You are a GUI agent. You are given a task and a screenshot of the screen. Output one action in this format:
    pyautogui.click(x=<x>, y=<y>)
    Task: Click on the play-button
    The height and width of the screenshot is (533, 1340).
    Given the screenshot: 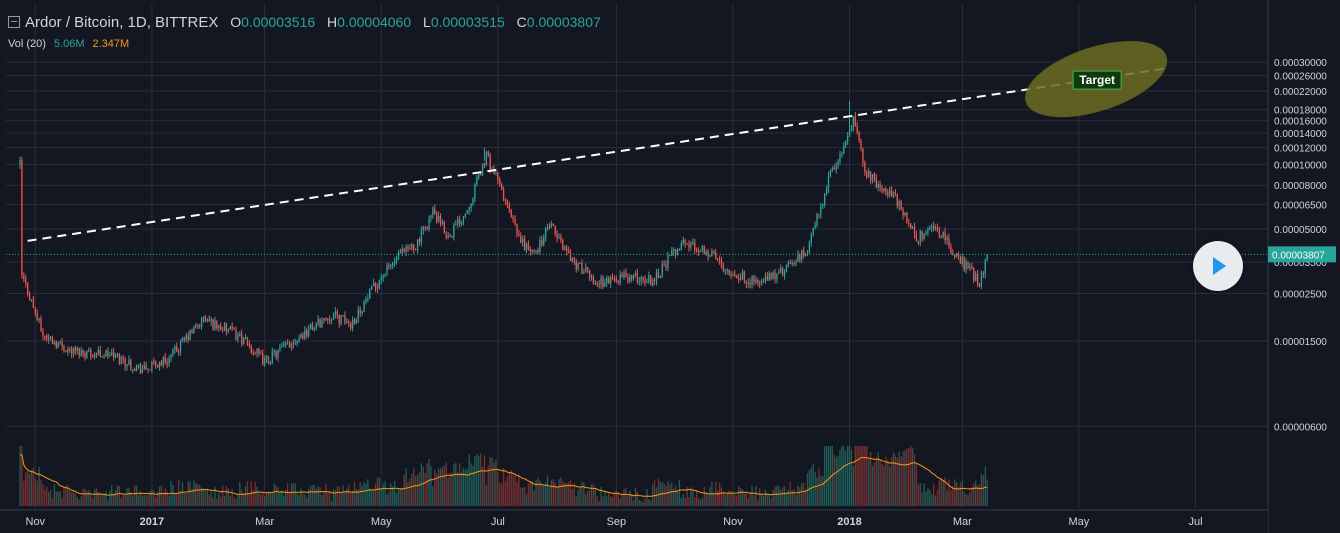 What is the action you would take?
    pyautogui.click(x=1218, y=266)
    